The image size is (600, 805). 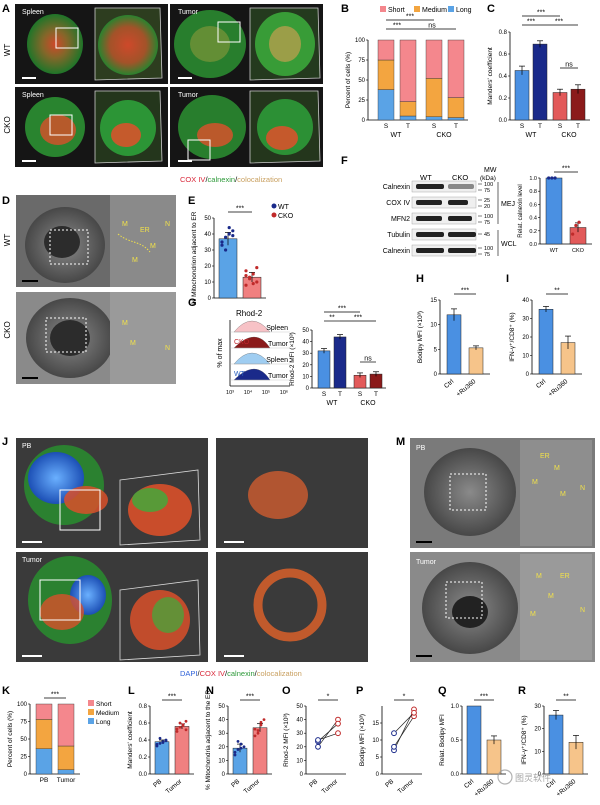 What do you see at coordinates (145, 230) in the screenshot?
I see `em-wt-er: ER` at bounding box center [145, 230].